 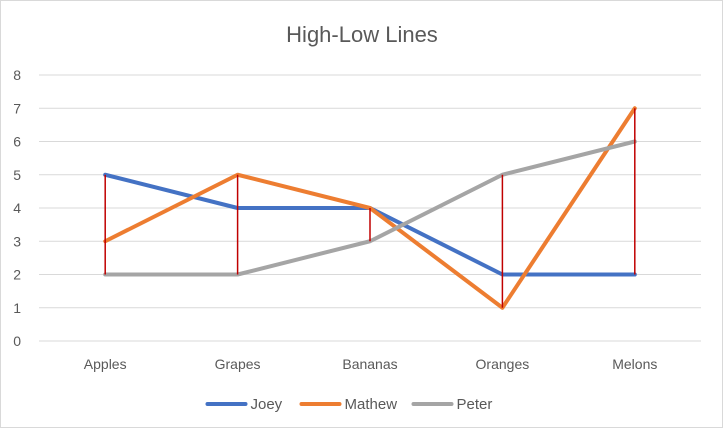 I want to click on x-tick-label: Oranges, so click(x=503, y=364).